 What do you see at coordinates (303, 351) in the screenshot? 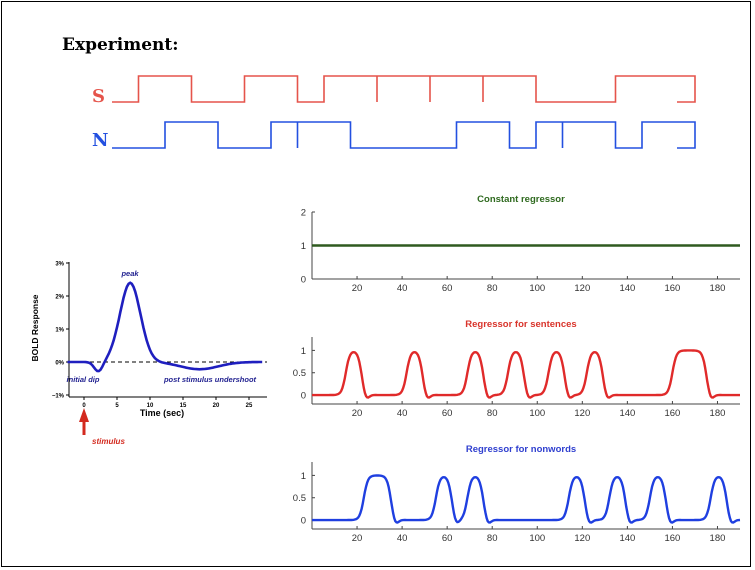
I see `sentences-ytick-label: 1` at bounding box center [303, 351].